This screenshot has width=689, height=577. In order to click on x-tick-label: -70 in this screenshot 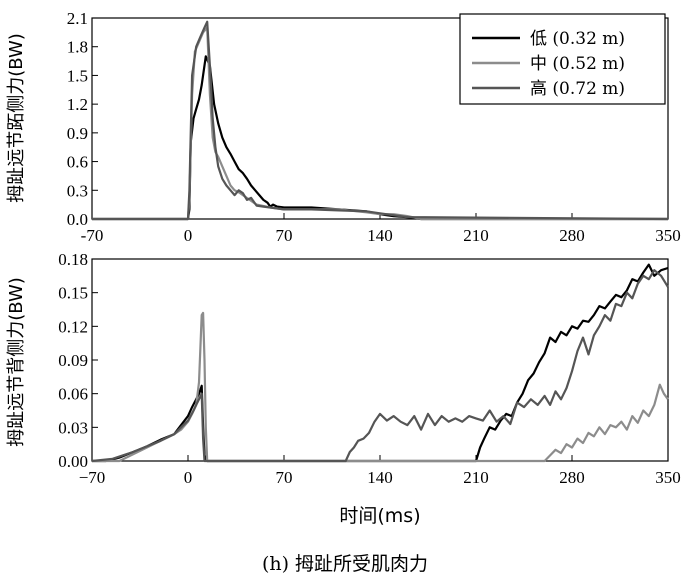, I will do `click(92, 235)`.